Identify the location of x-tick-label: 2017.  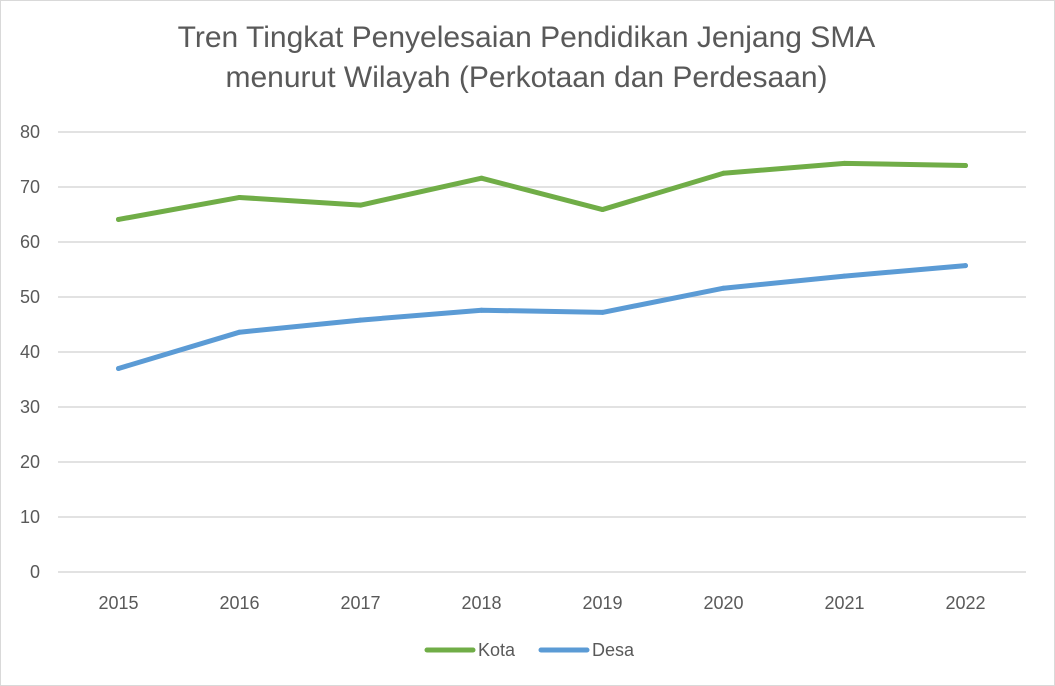
(360, 603).